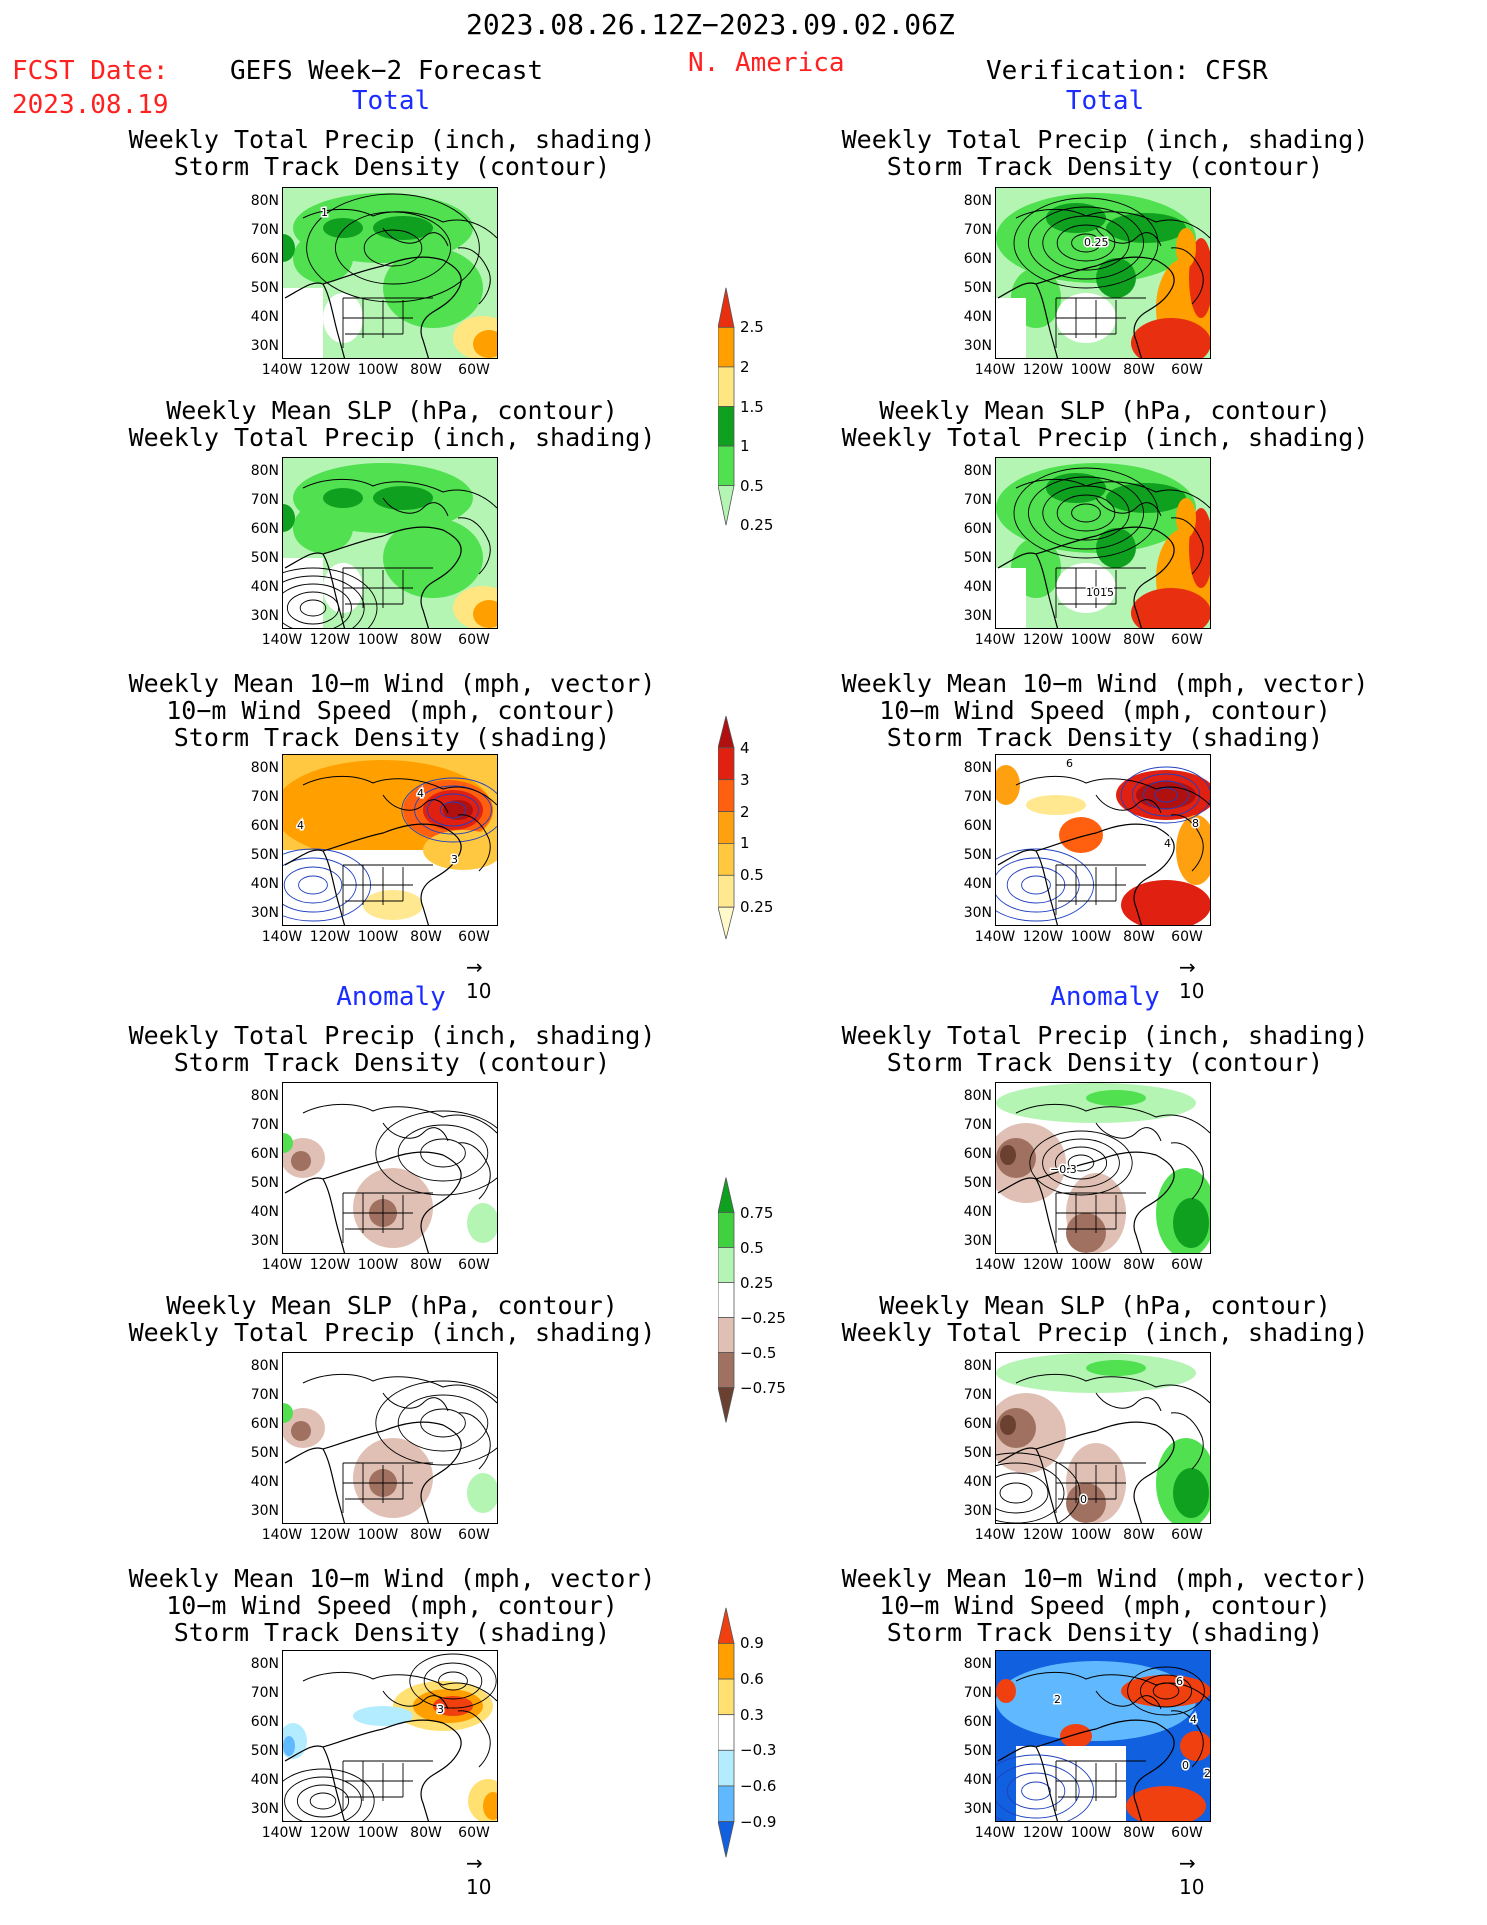  What do you see at coordinates (745, 446) in the screenshot?
I see `colorbar-label: 1` at bounding box center [745, 446].